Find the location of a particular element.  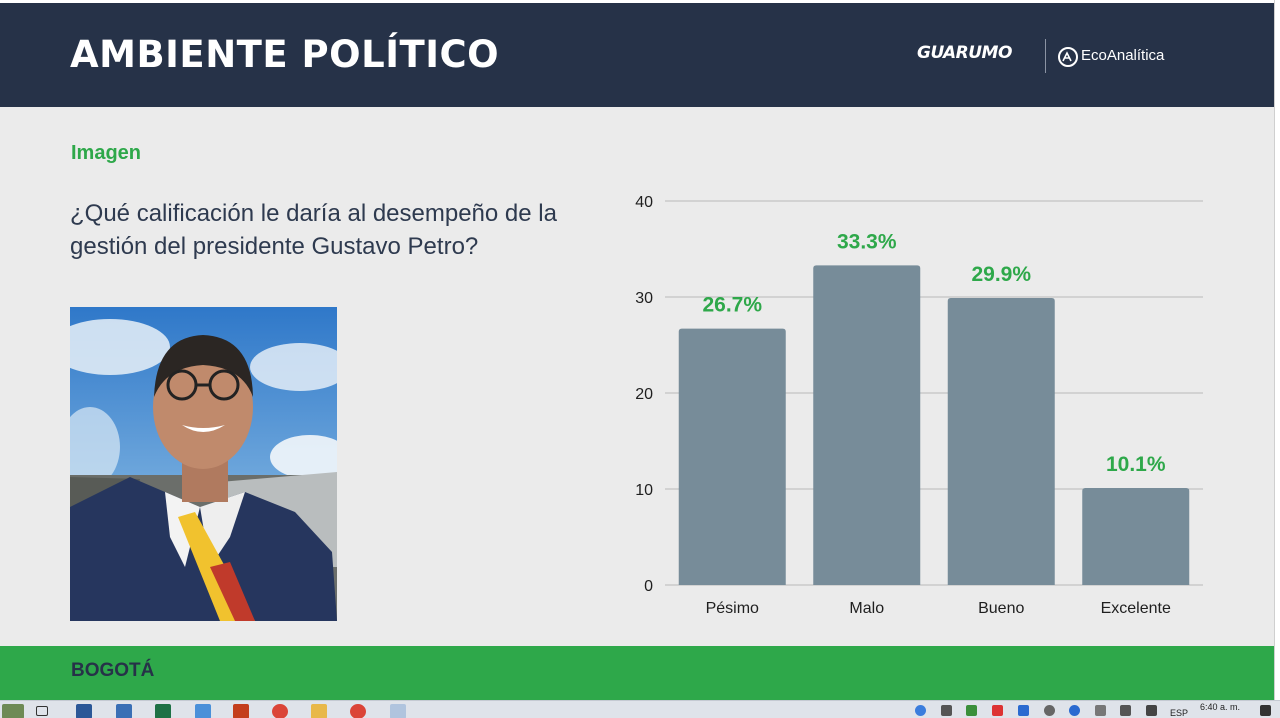

window-scrollbar is located at coordinates (1277, 350).